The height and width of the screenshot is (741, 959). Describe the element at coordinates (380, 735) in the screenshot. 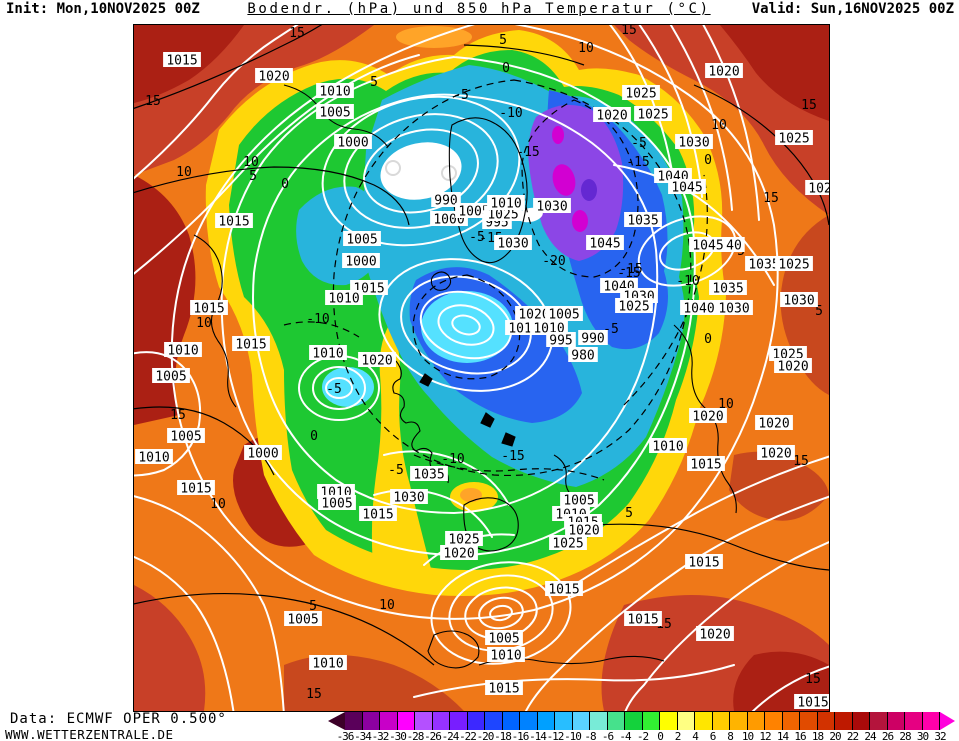

I see `colorbar-tick: -32` at that location.